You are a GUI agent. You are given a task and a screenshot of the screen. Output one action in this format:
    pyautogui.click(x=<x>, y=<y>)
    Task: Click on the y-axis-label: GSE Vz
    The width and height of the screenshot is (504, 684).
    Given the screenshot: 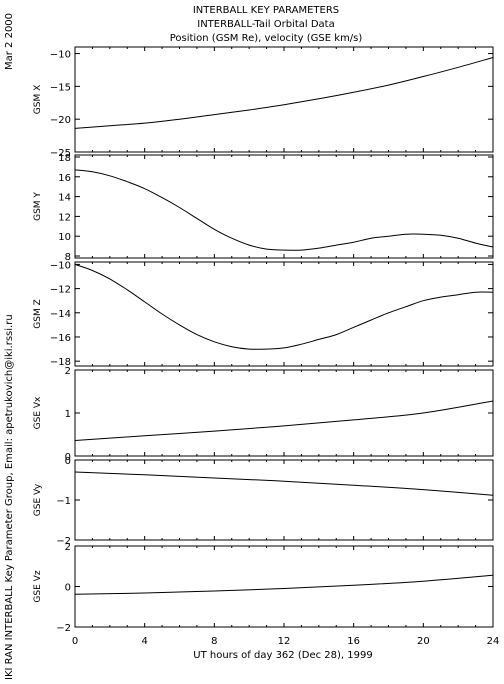 What is the action you would take?
    pyautogui.click(x=38, y=586)
    